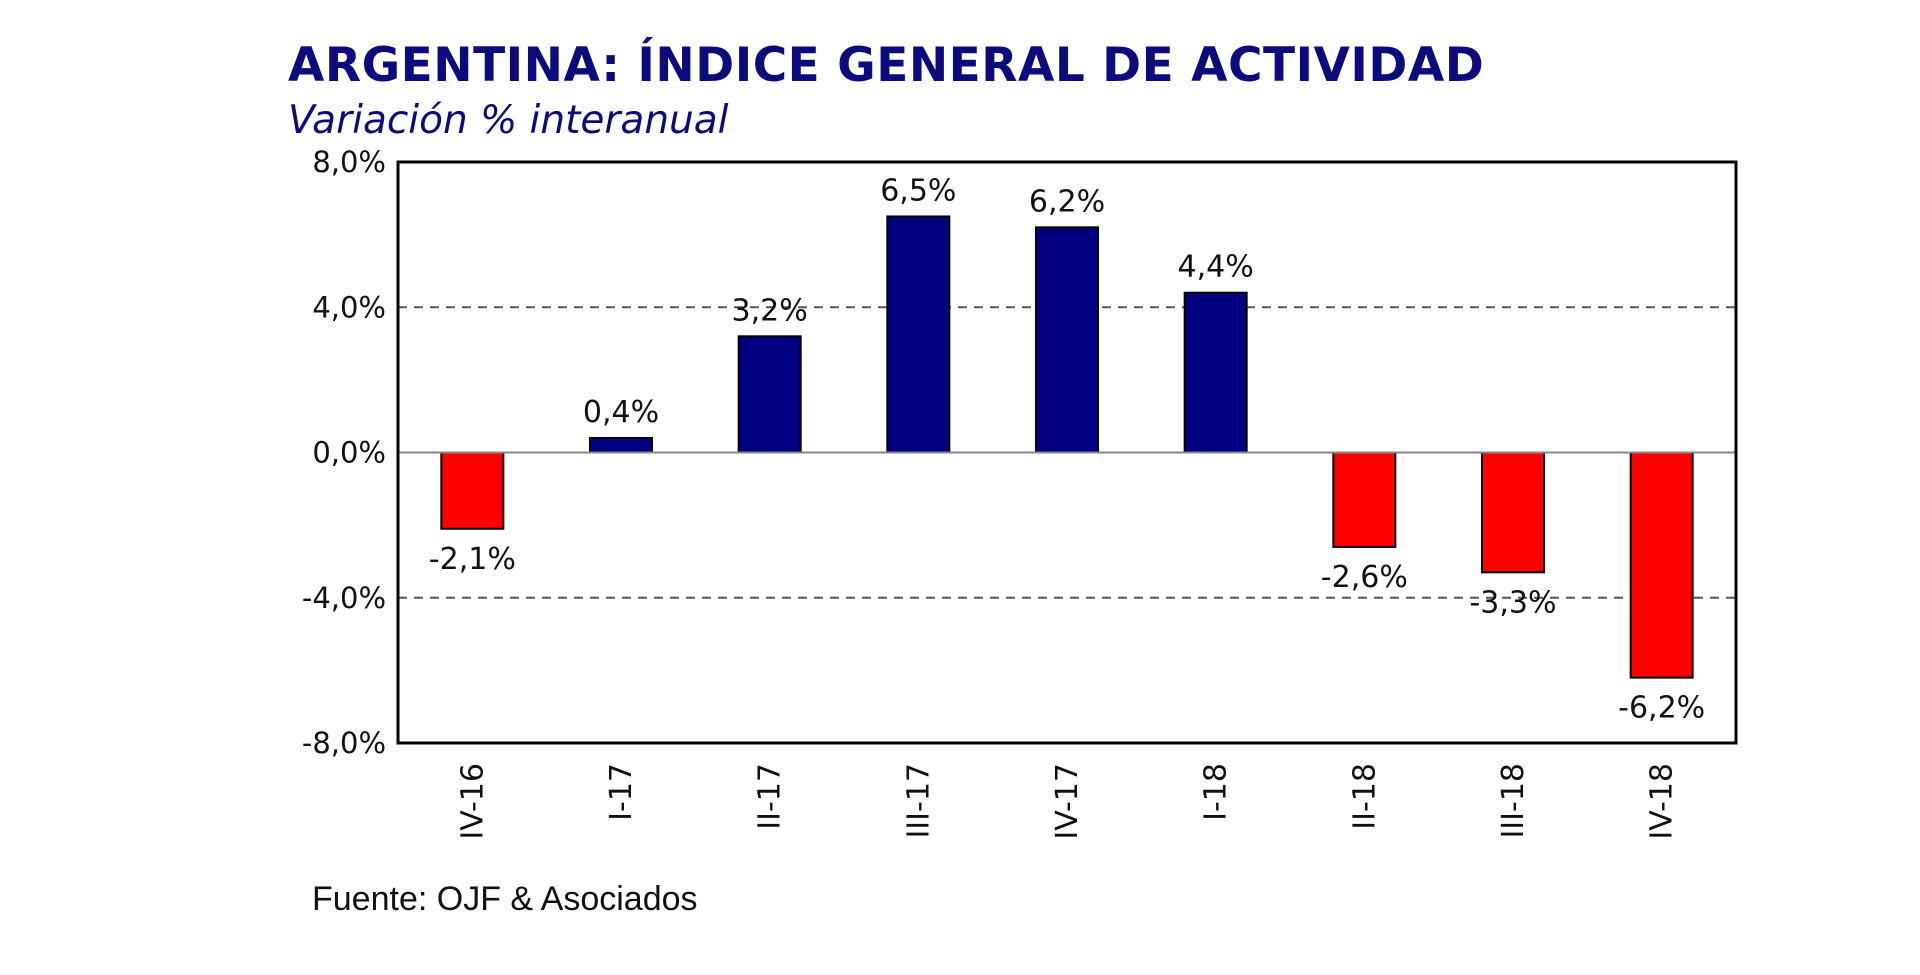 Image resolution: width=1920 pixels, height=975 pixels. What do you see at coordinates (1661, 708) in the screenshot?
I see `data-label: -6,2%` at bounding box center [1661, 708].